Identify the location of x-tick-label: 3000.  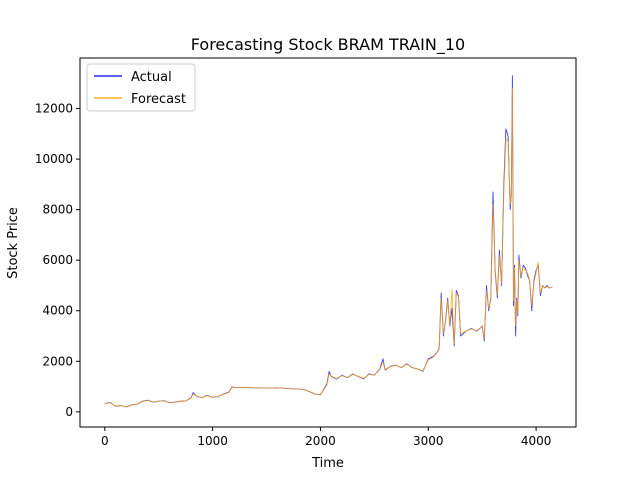
(428, 441).